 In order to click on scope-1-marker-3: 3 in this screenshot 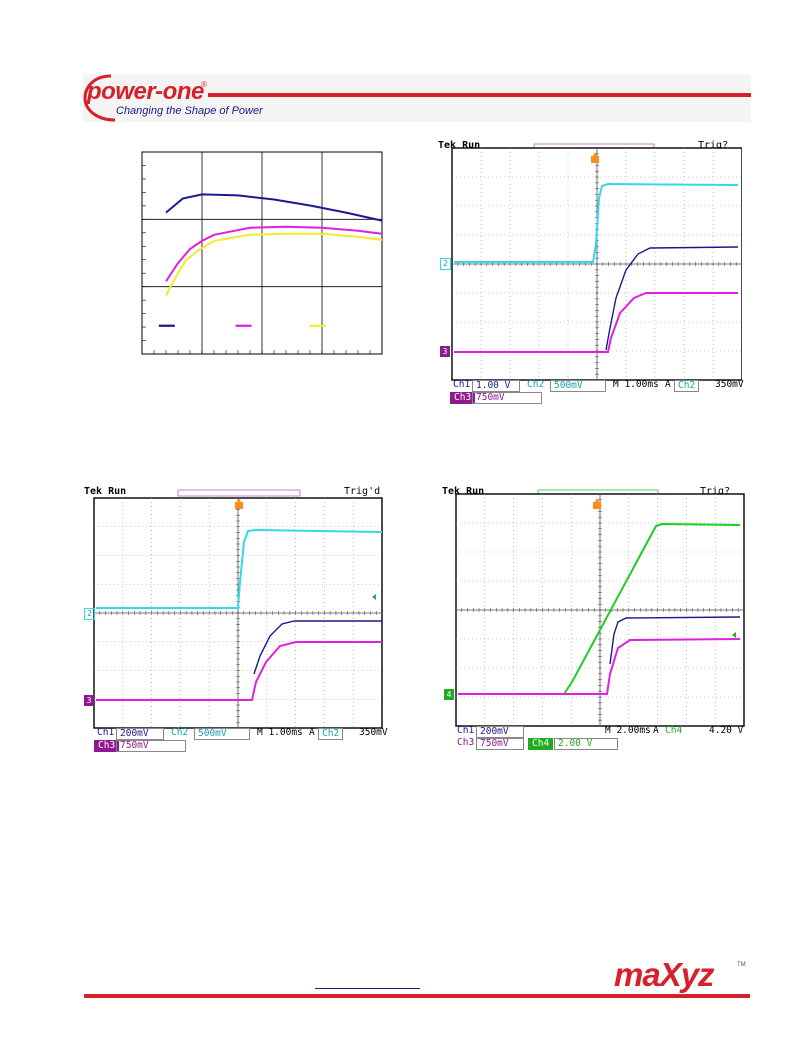, I will do `click(445, 351)`.